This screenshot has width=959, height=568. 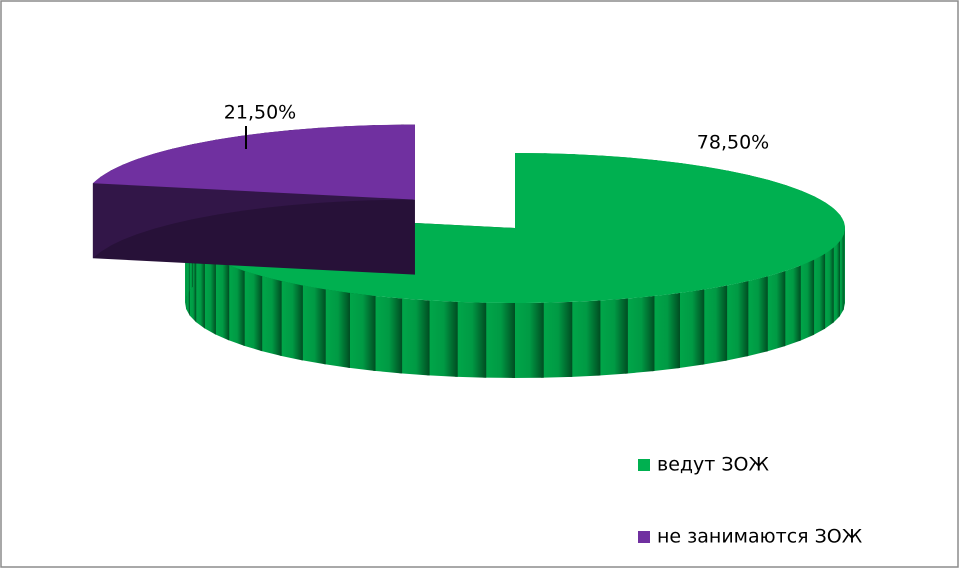 What do you see at coordinates (733, 143) in the screenshot?
I see `data-label: 78,50%` at bounding box center [733, 143].